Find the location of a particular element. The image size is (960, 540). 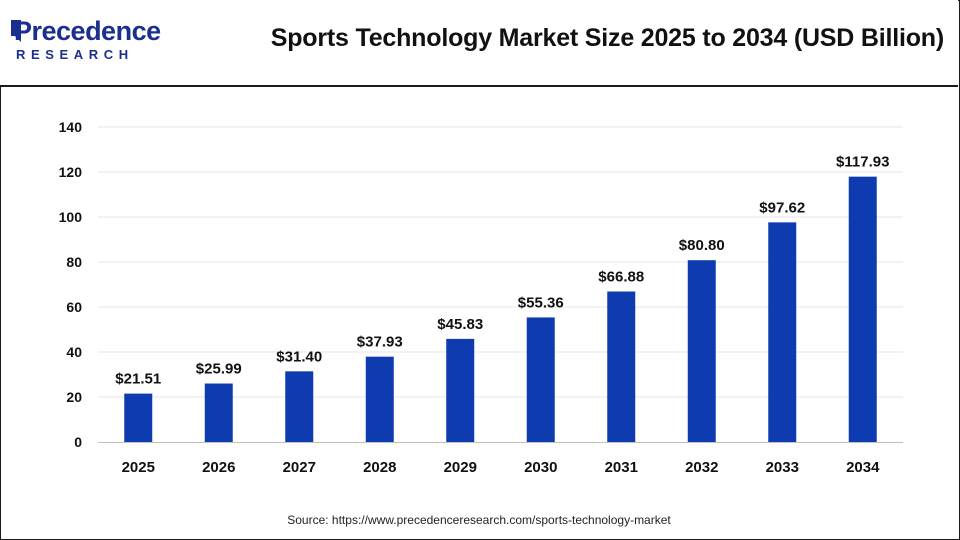

y-tick-label: 60 is located at coordinates (74, 307).